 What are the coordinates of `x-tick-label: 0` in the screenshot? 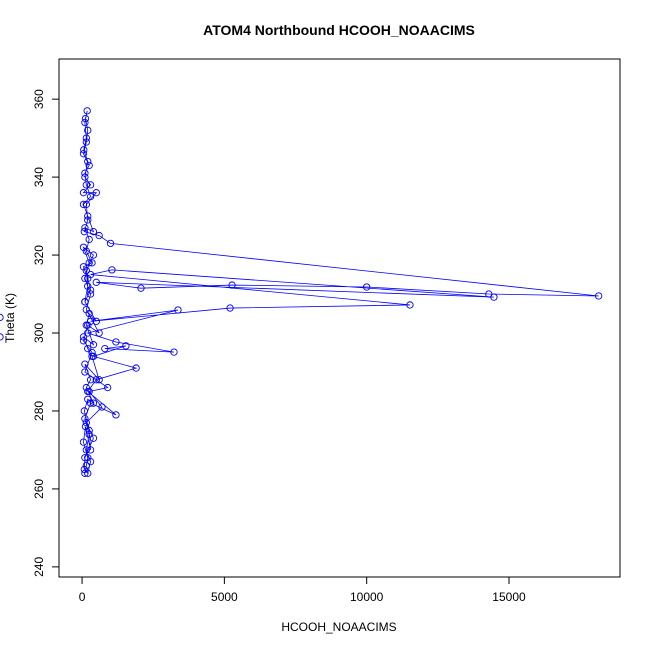 It's located at (82, 597).